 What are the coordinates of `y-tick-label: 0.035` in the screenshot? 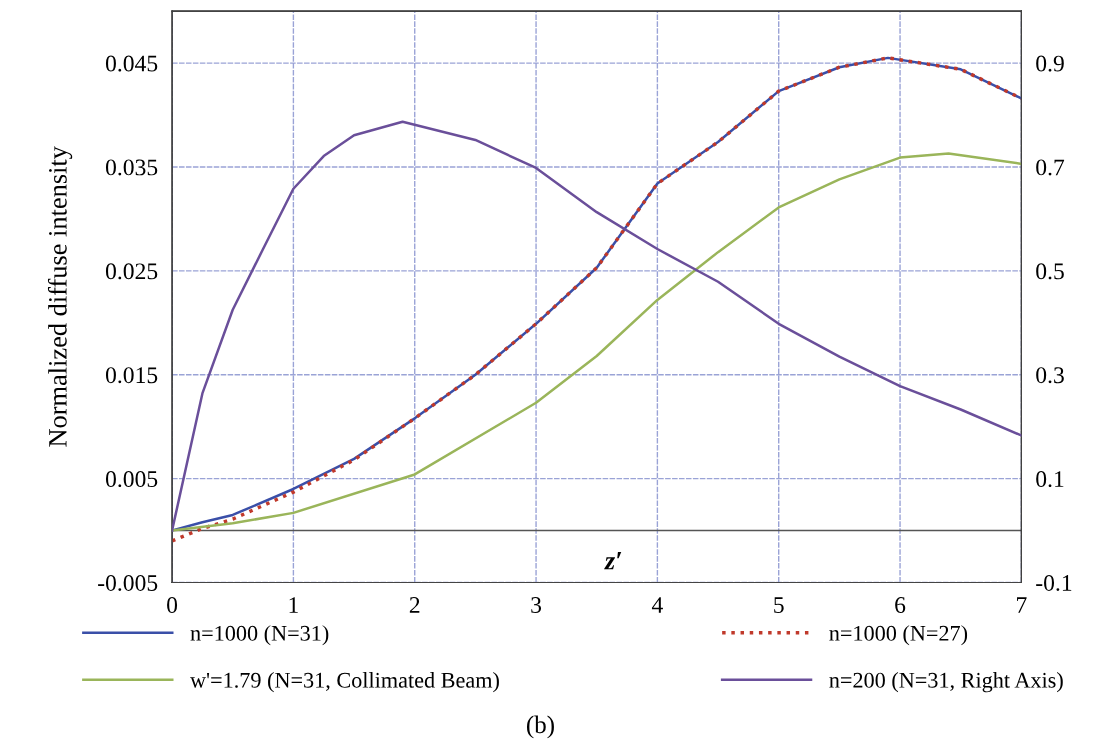 It's located at (131, 167).